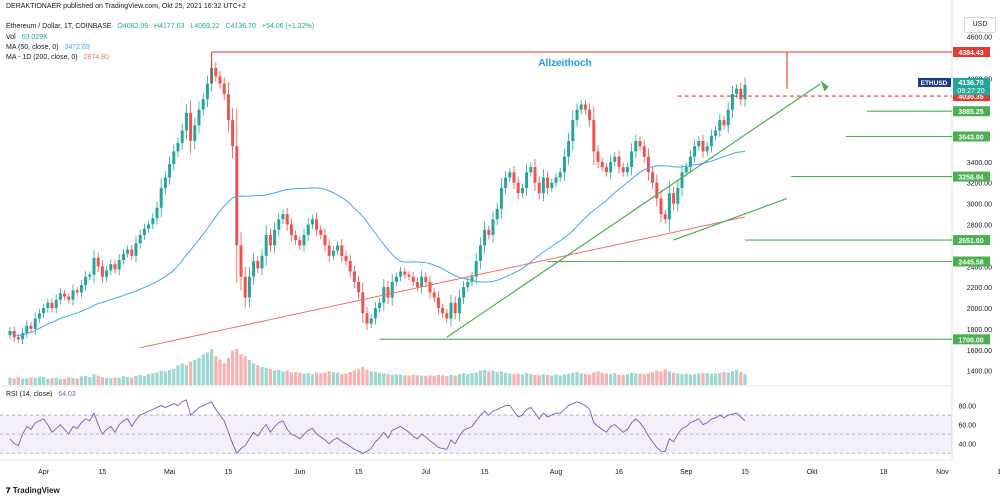 This screenshot has width=1000, height=503. Describe the element at coordinates (979, 267) in the screenshot. I see `y-tick-label: 2400.00` at that location.